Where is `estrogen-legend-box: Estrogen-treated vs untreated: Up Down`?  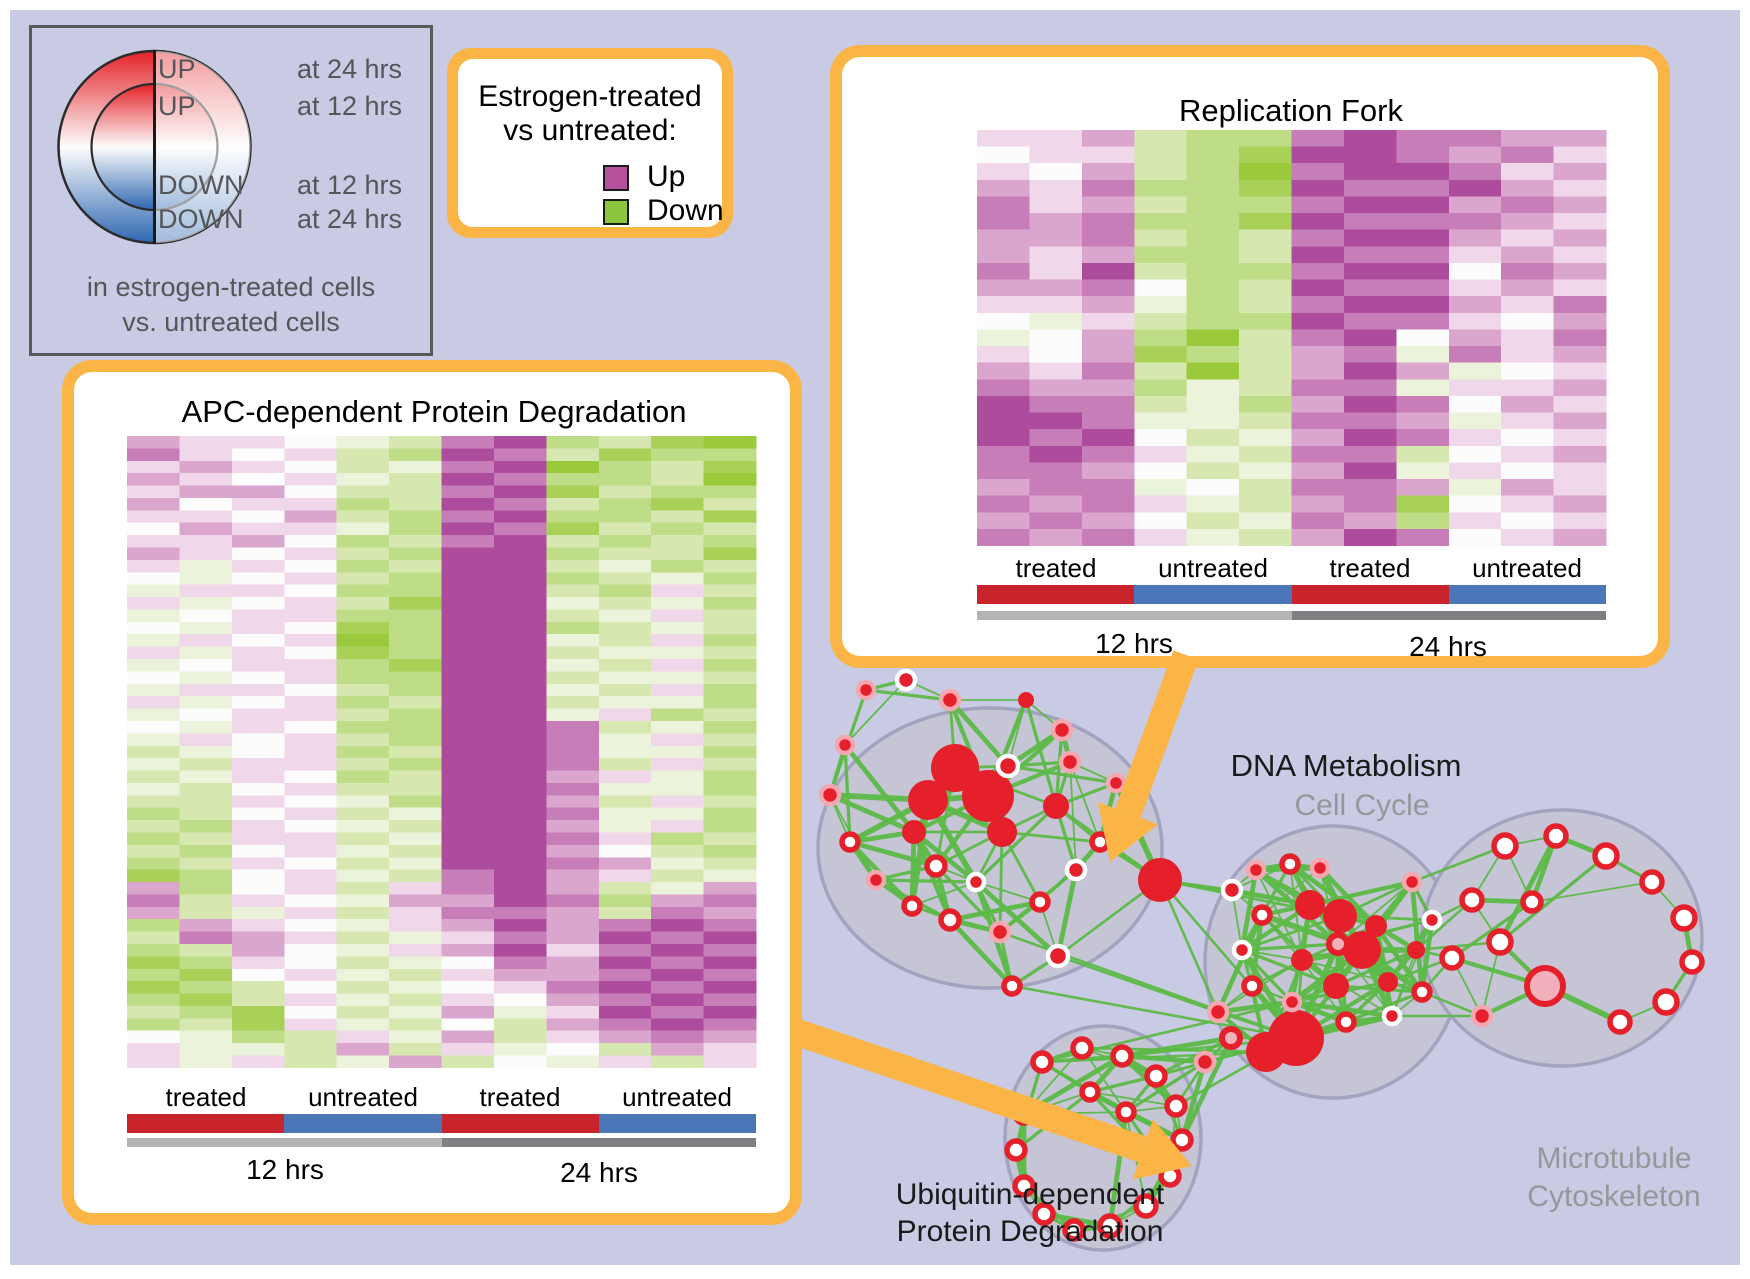 estrogen-legend-box: Estrogen-treated vs untreated: Up Down is located at coordinates (590, 143).